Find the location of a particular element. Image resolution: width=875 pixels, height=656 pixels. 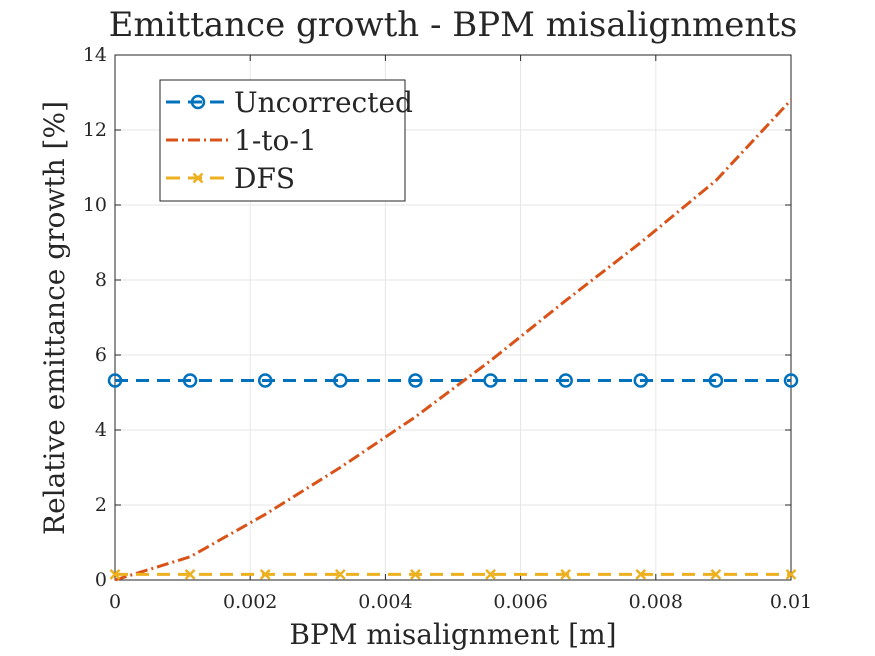

chart-title: Emittance growth - BPM misalignments is located at coordinates (453, 25).